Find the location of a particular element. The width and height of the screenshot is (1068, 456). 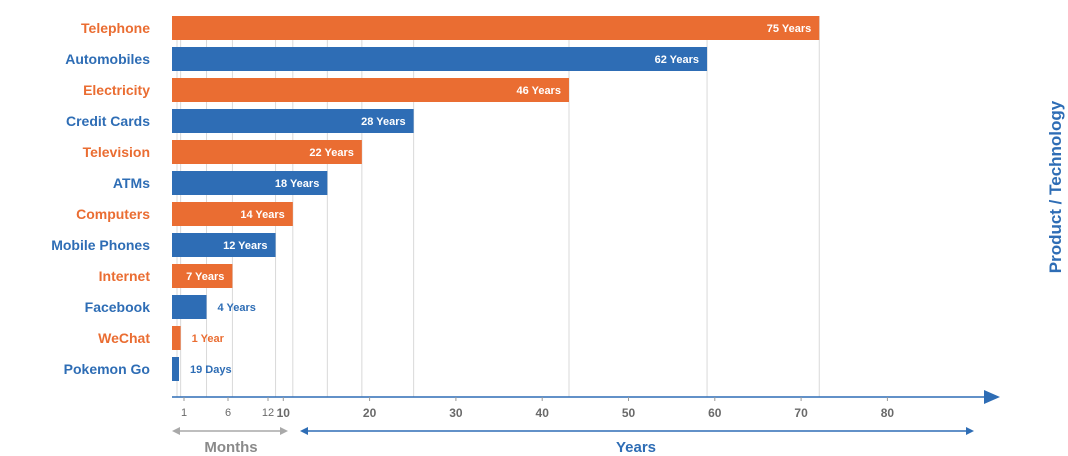

x-axis-arrowhead is located at coordinates (992, 397).